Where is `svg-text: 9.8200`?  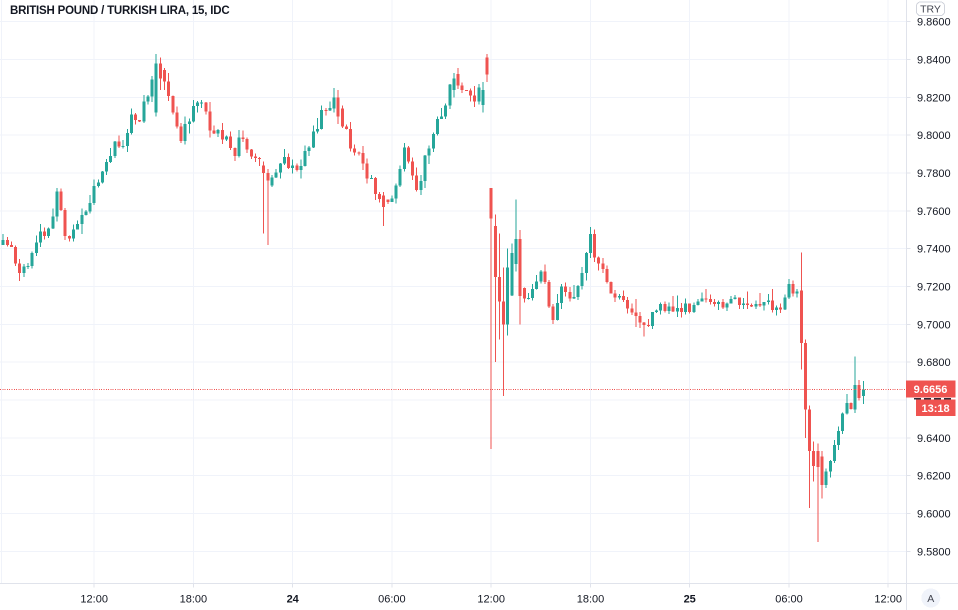 svg-text: 9.8200 is located at coordinates (934, 98).